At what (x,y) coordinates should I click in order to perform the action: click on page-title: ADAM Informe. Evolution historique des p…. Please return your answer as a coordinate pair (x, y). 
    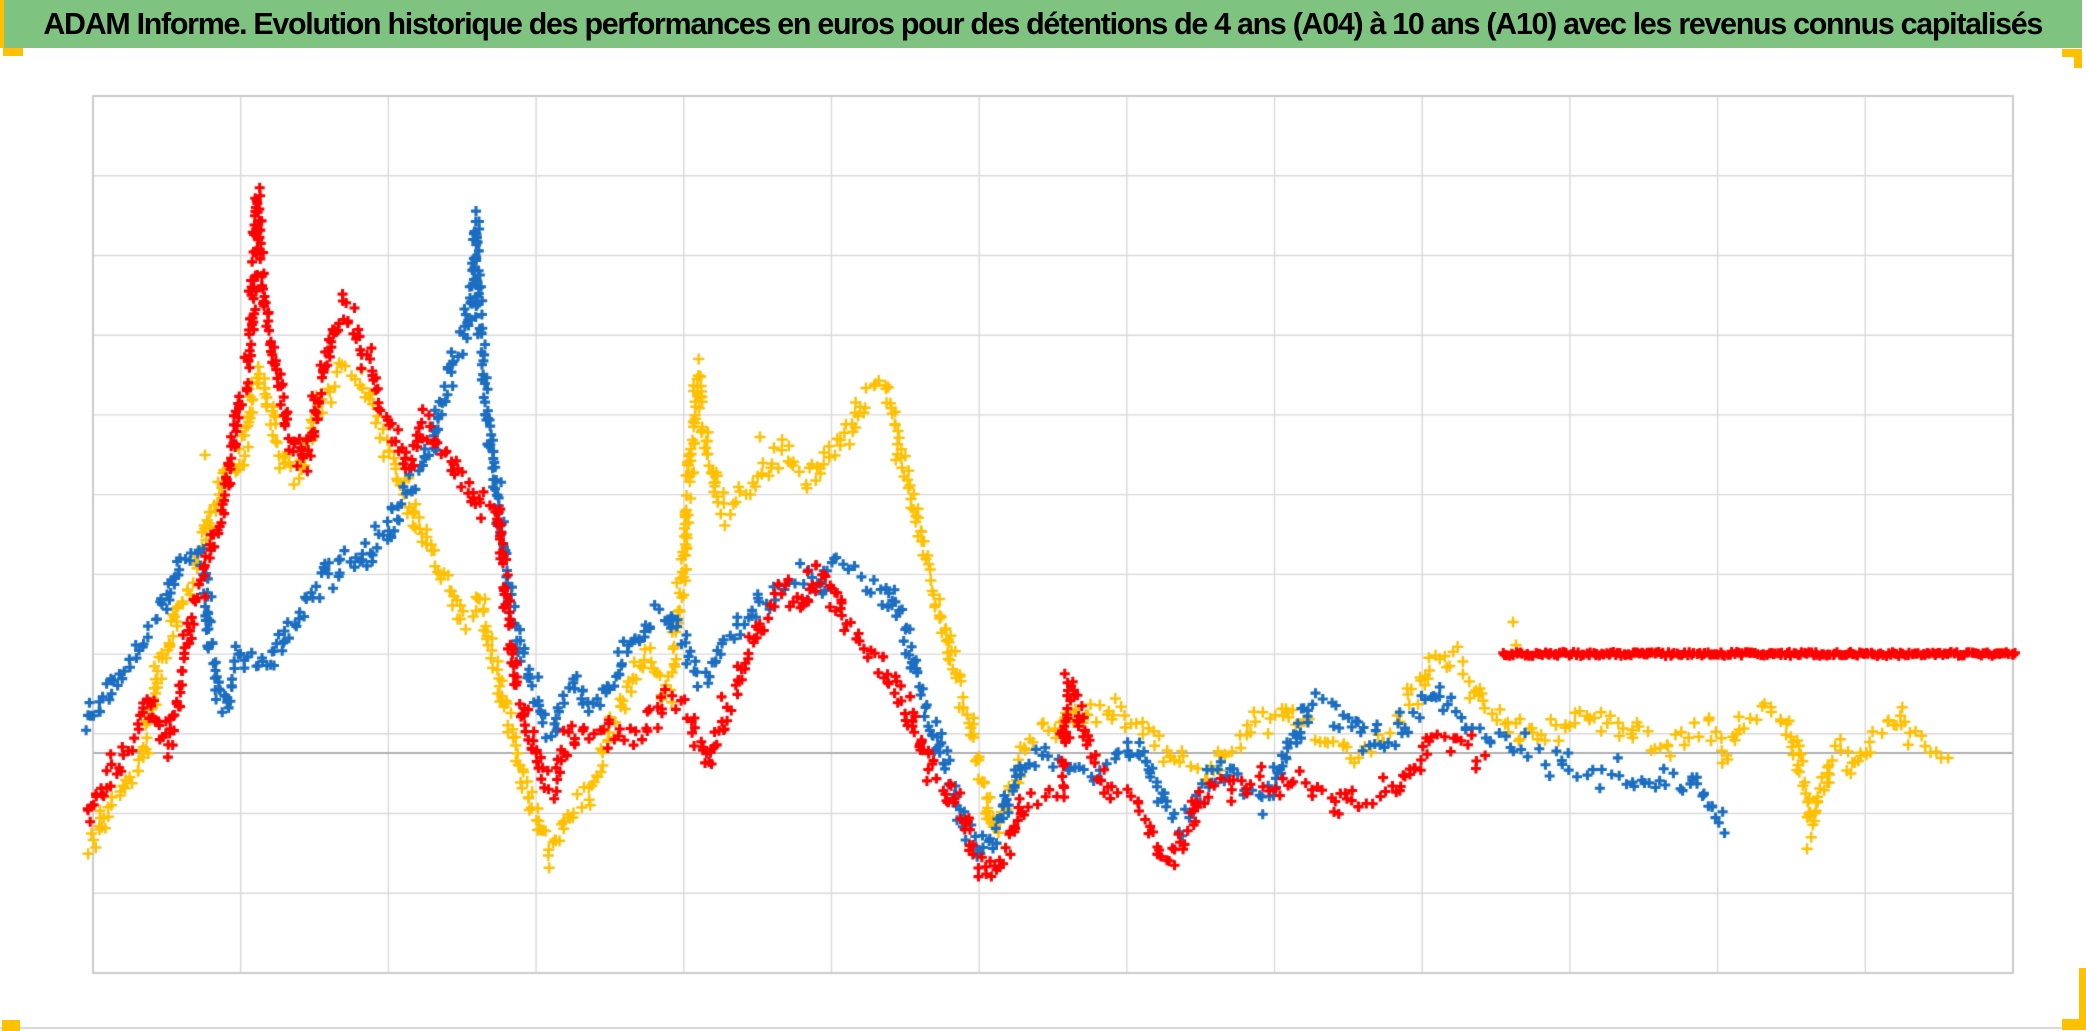
    Looking at the image, I should click on (1043, 23).